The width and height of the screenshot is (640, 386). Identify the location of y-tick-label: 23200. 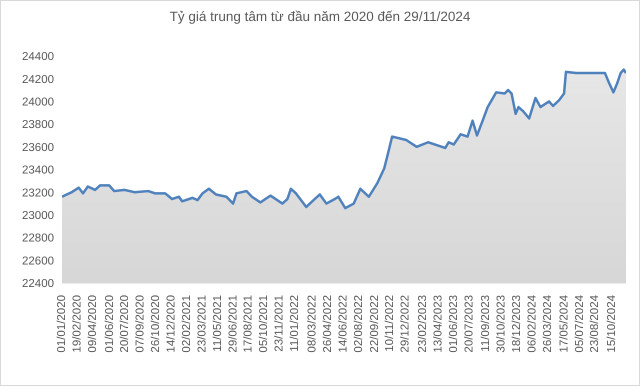
(38, 193).